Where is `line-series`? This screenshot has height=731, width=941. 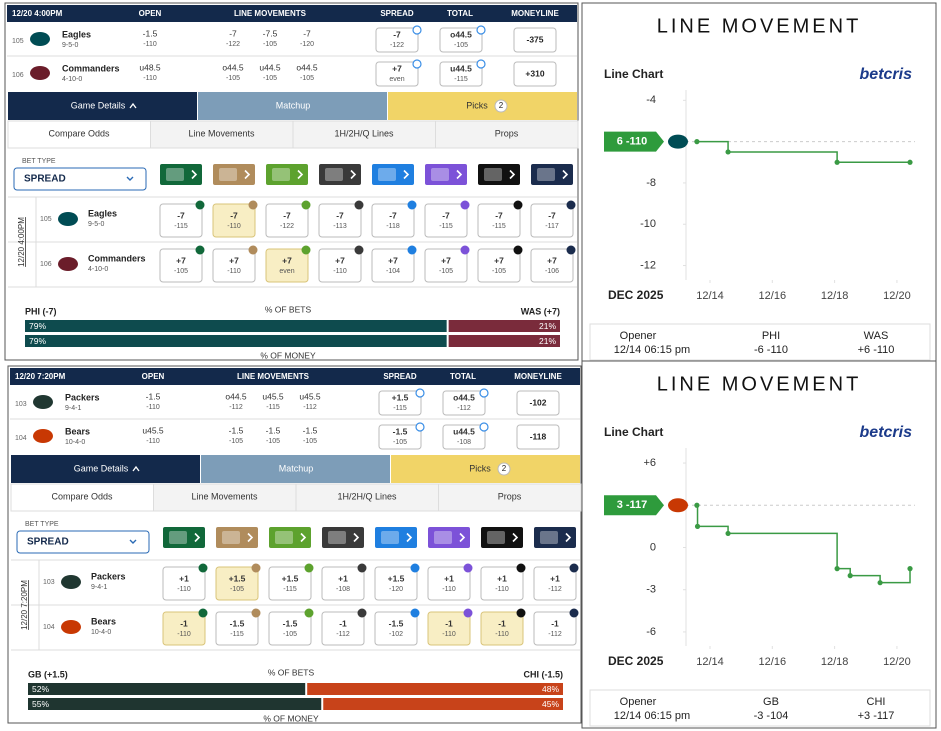
line-series is located at coordinates (803, 152).